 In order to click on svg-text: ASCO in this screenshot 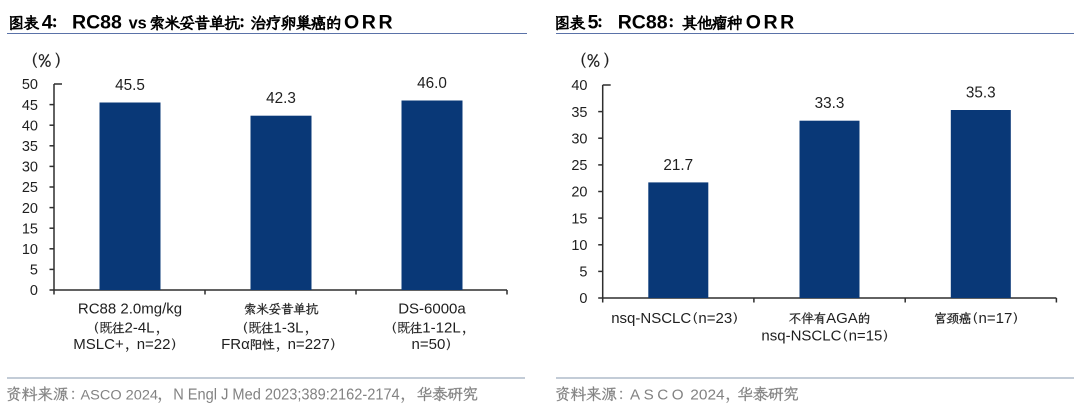, I will do `click(658, 395)`.